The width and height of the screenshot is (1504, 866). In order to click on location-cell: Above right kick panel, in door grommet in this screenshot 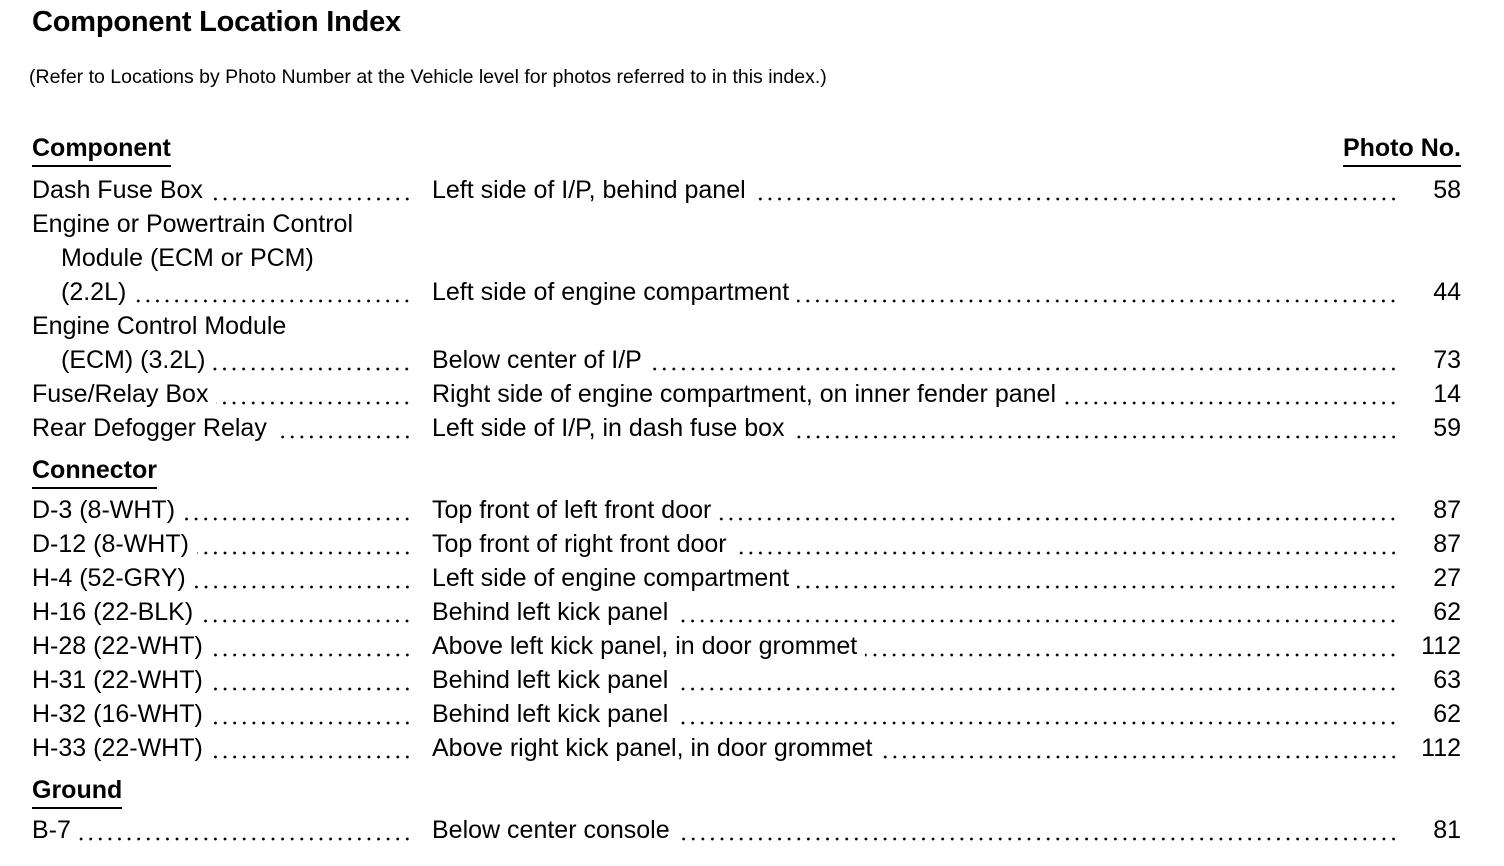, I will do `click(922, 748)`.